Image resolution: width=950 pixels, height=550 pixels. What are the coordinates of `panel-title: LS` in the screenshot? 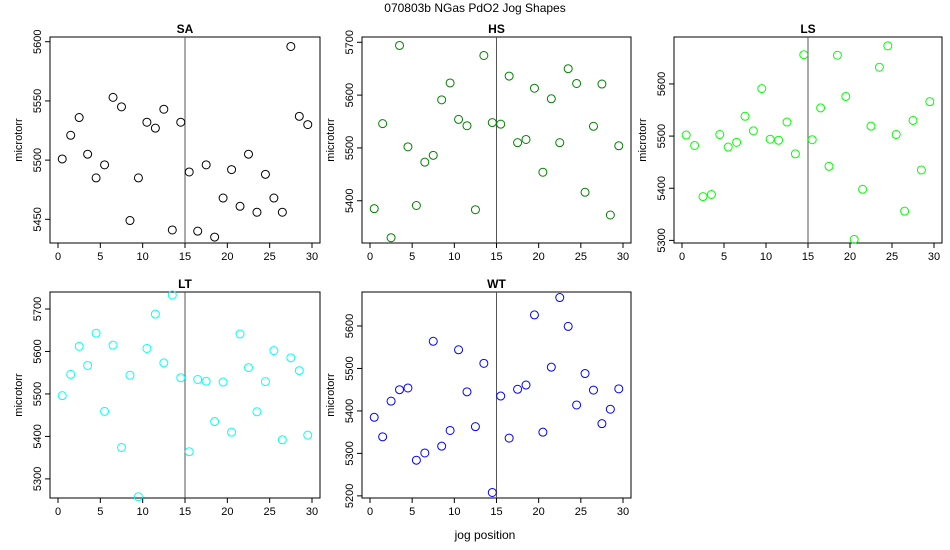 It's located at (807, 29).